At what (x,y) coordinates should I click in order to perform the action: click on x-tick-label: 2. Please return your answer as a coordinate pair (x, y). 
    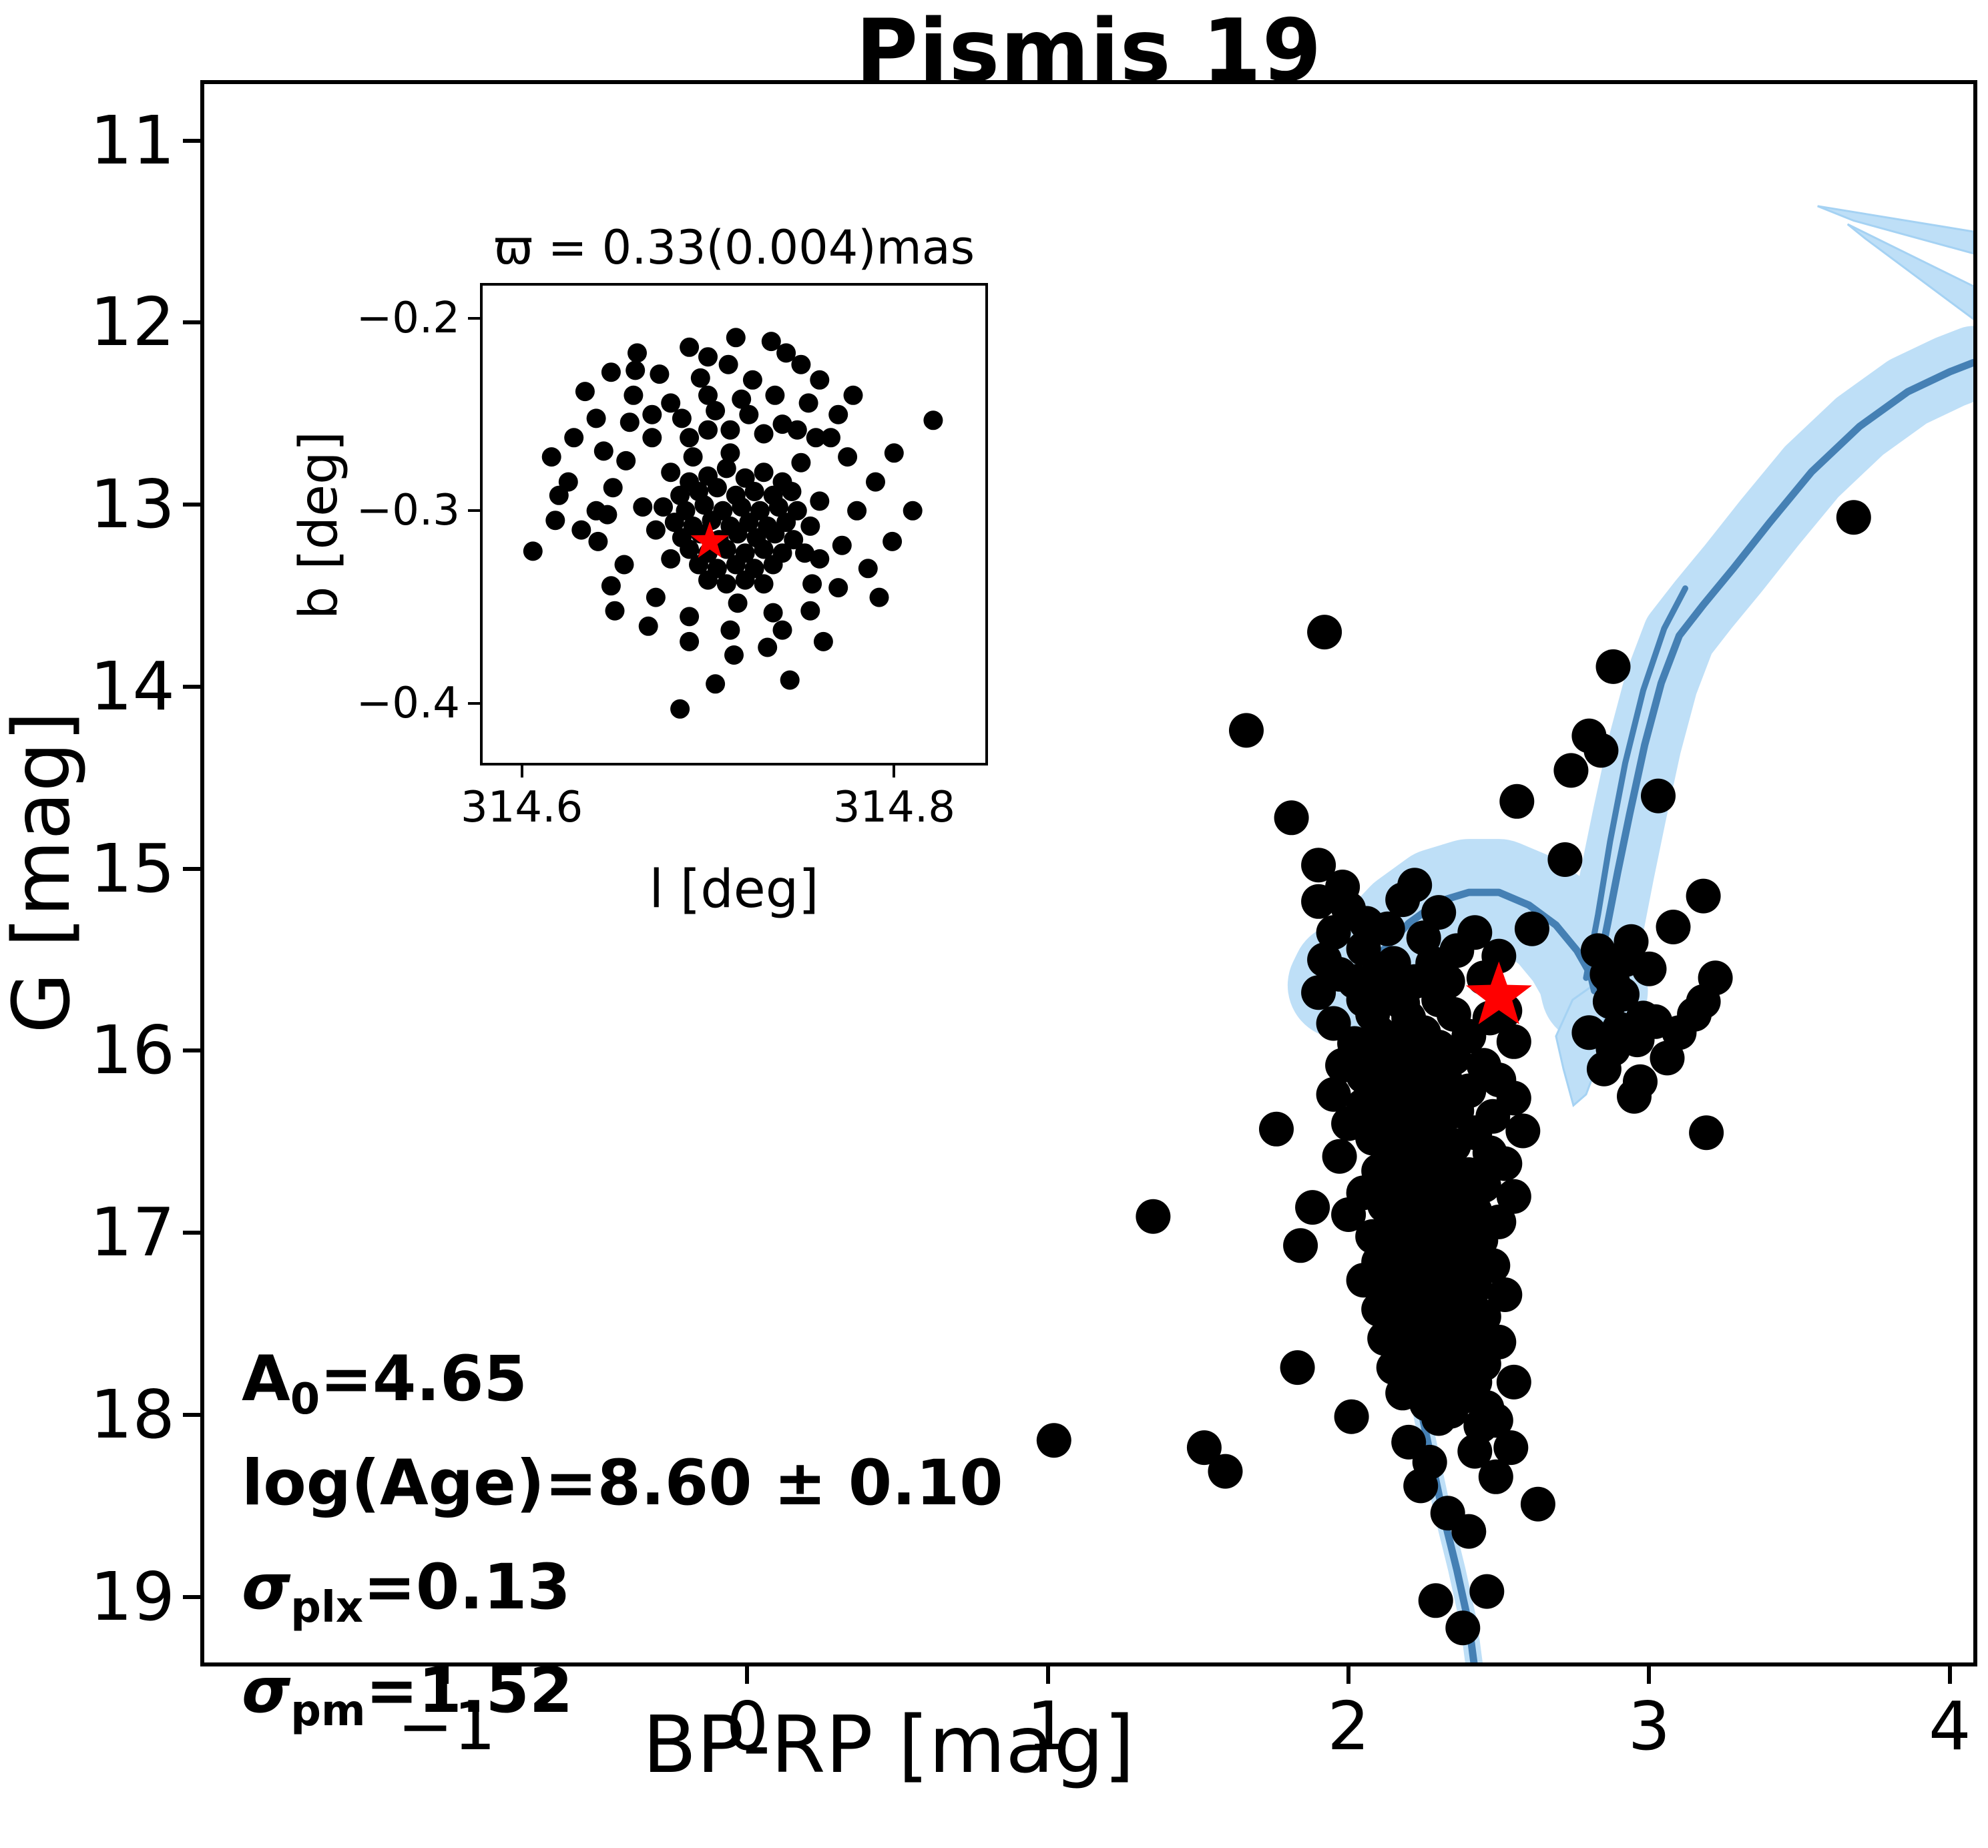
    Looking at the image, I should click on (1348, 1726).